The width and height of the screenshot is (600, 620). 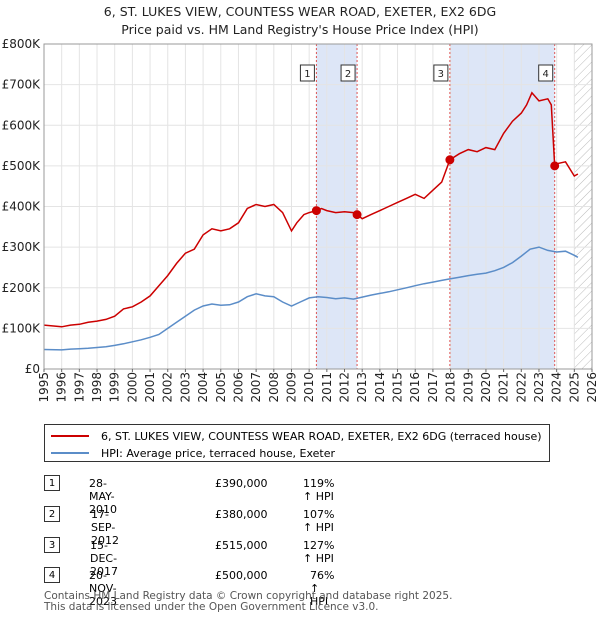 I want to click on legend-swatch-hpi, so click(x=70, y=453).